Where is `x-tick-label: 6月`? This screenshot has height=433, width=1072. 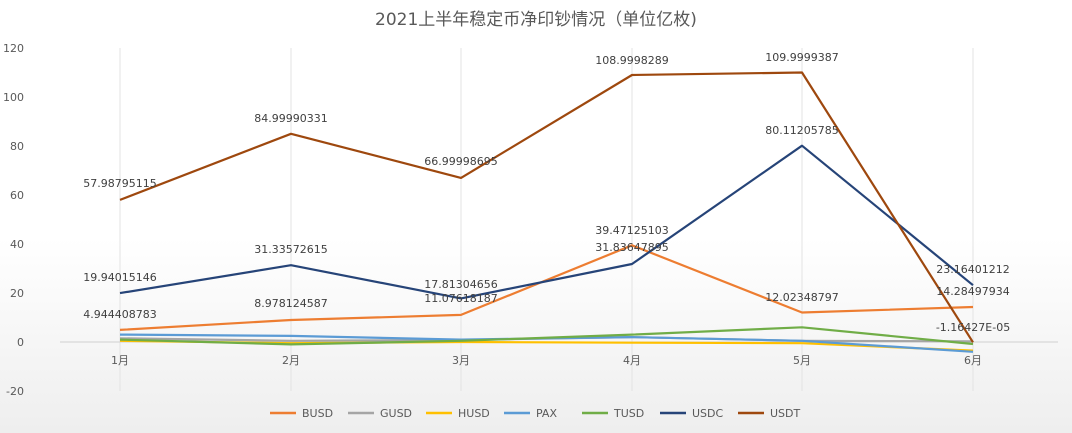 x-tick-label: 6月 is located at coordinates (973, 360).